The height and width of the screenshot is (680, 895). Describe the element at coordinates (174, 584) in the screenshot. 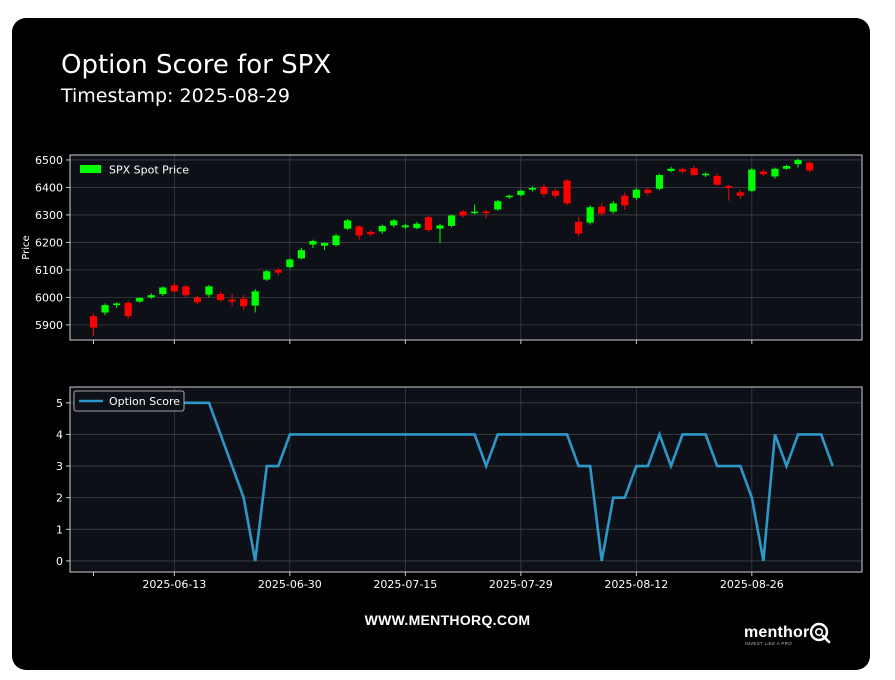

I see `x-tick-label: 2025-06-13` at that location.